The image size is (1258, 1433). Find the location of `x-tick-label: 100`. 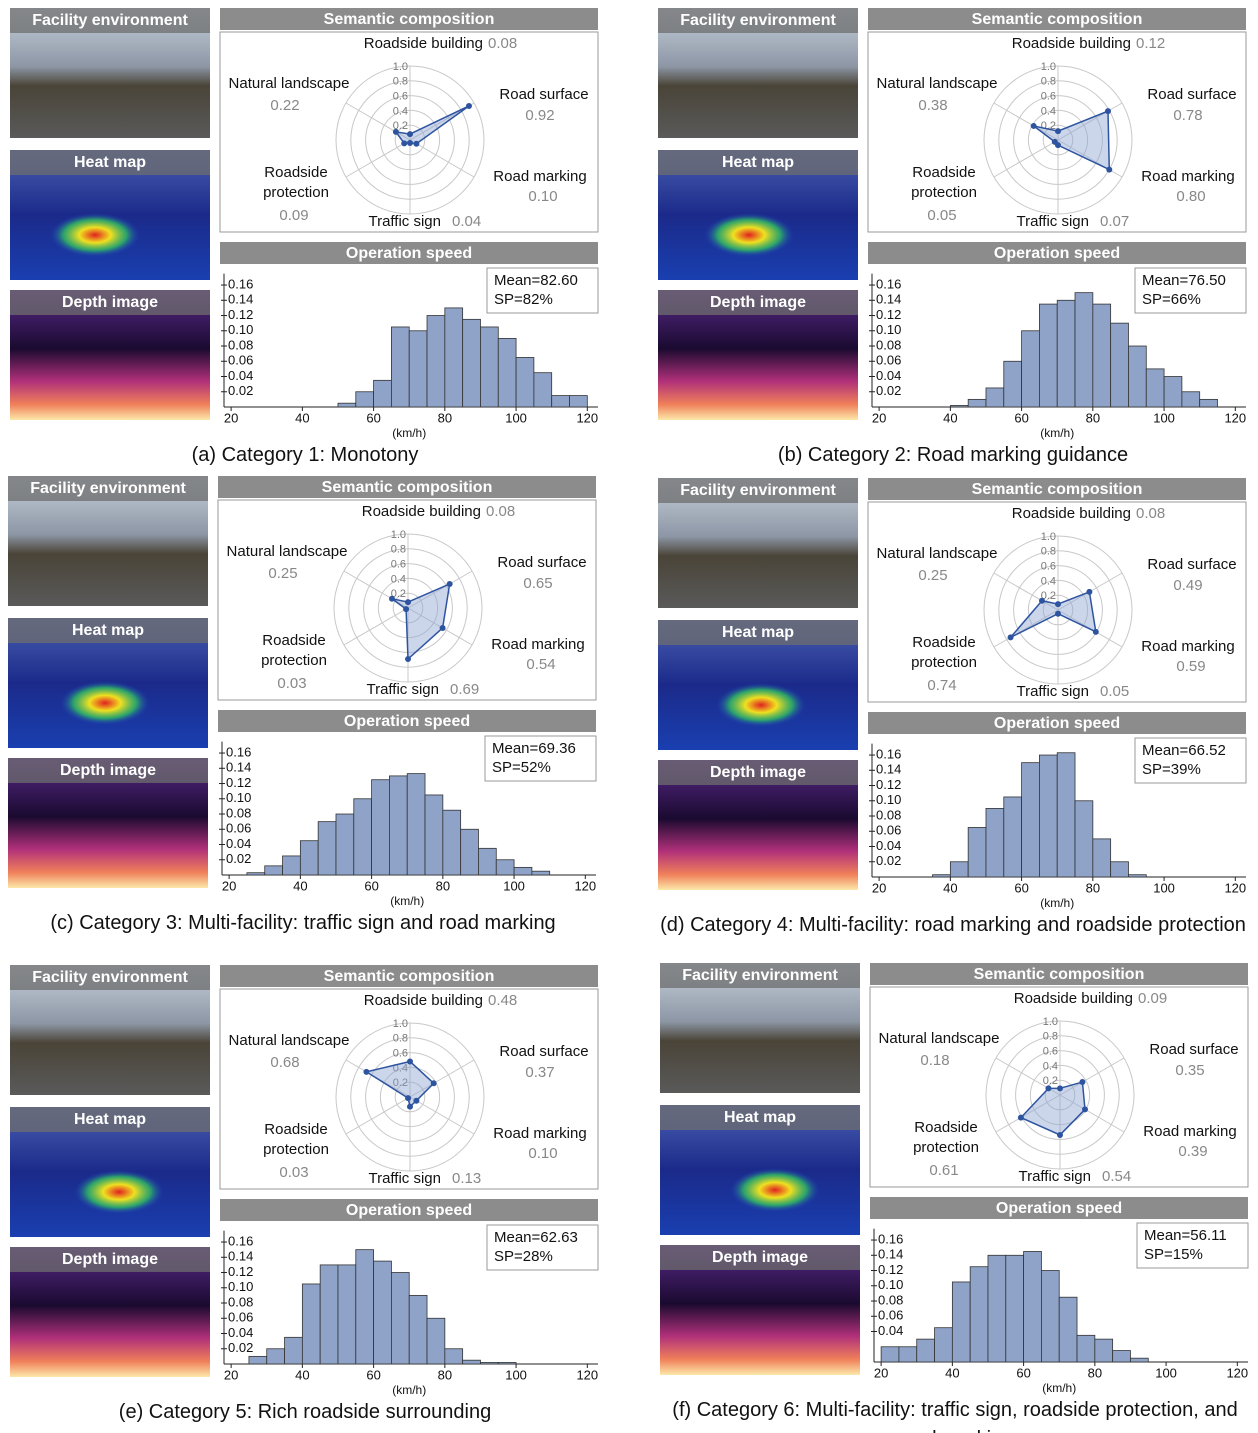

x-tick-label: 100 is located at coordinates (1164, 417).